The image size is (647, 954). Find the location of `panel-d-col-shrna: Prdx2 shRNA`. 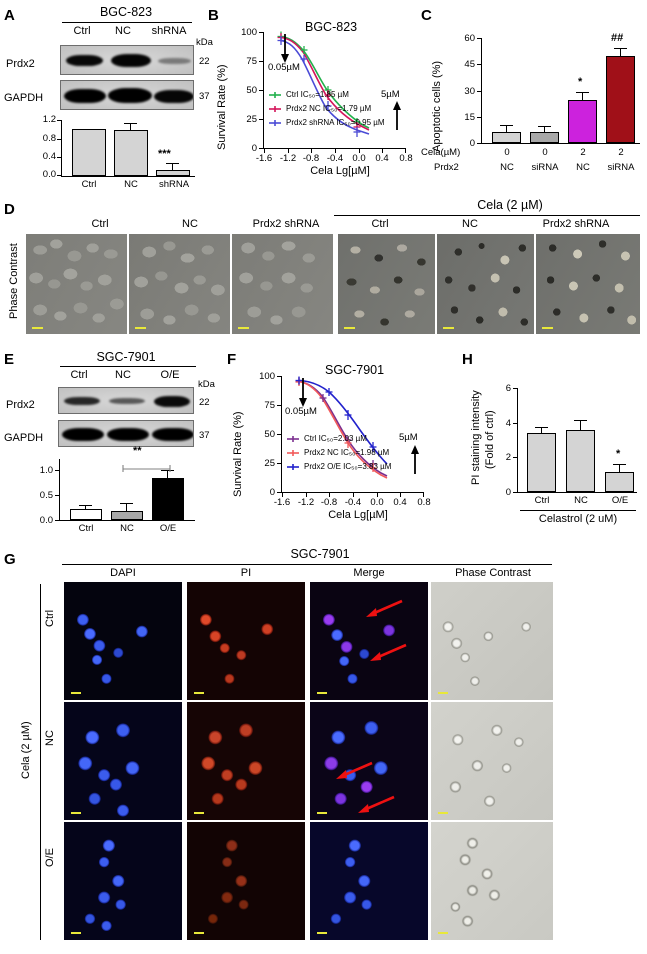

panel-d-col-shrna: Prdx2 shRNA is located at coordinates (286, 224).